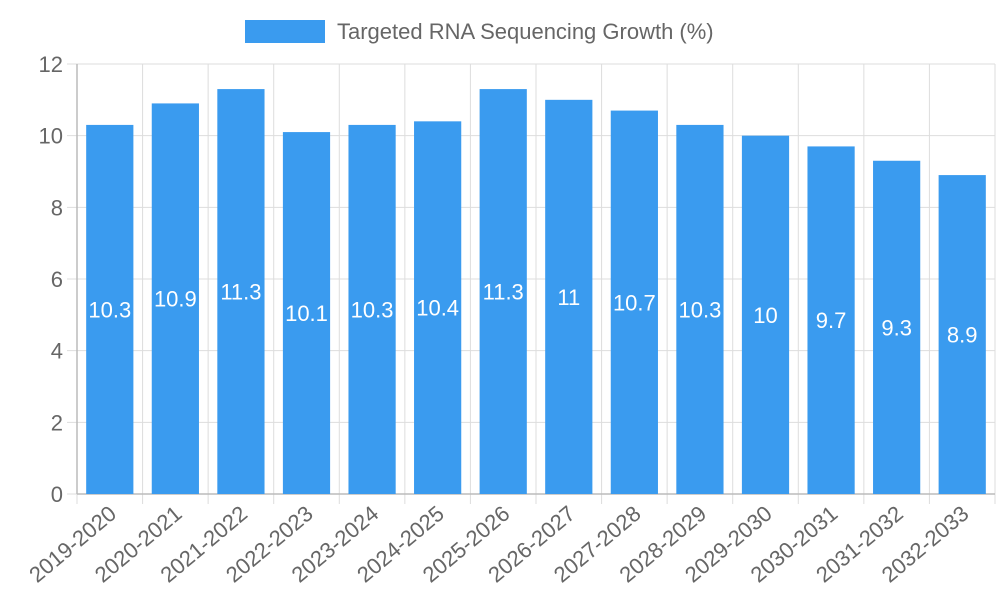  I want to click on legend-swatch, so click(285, 31).